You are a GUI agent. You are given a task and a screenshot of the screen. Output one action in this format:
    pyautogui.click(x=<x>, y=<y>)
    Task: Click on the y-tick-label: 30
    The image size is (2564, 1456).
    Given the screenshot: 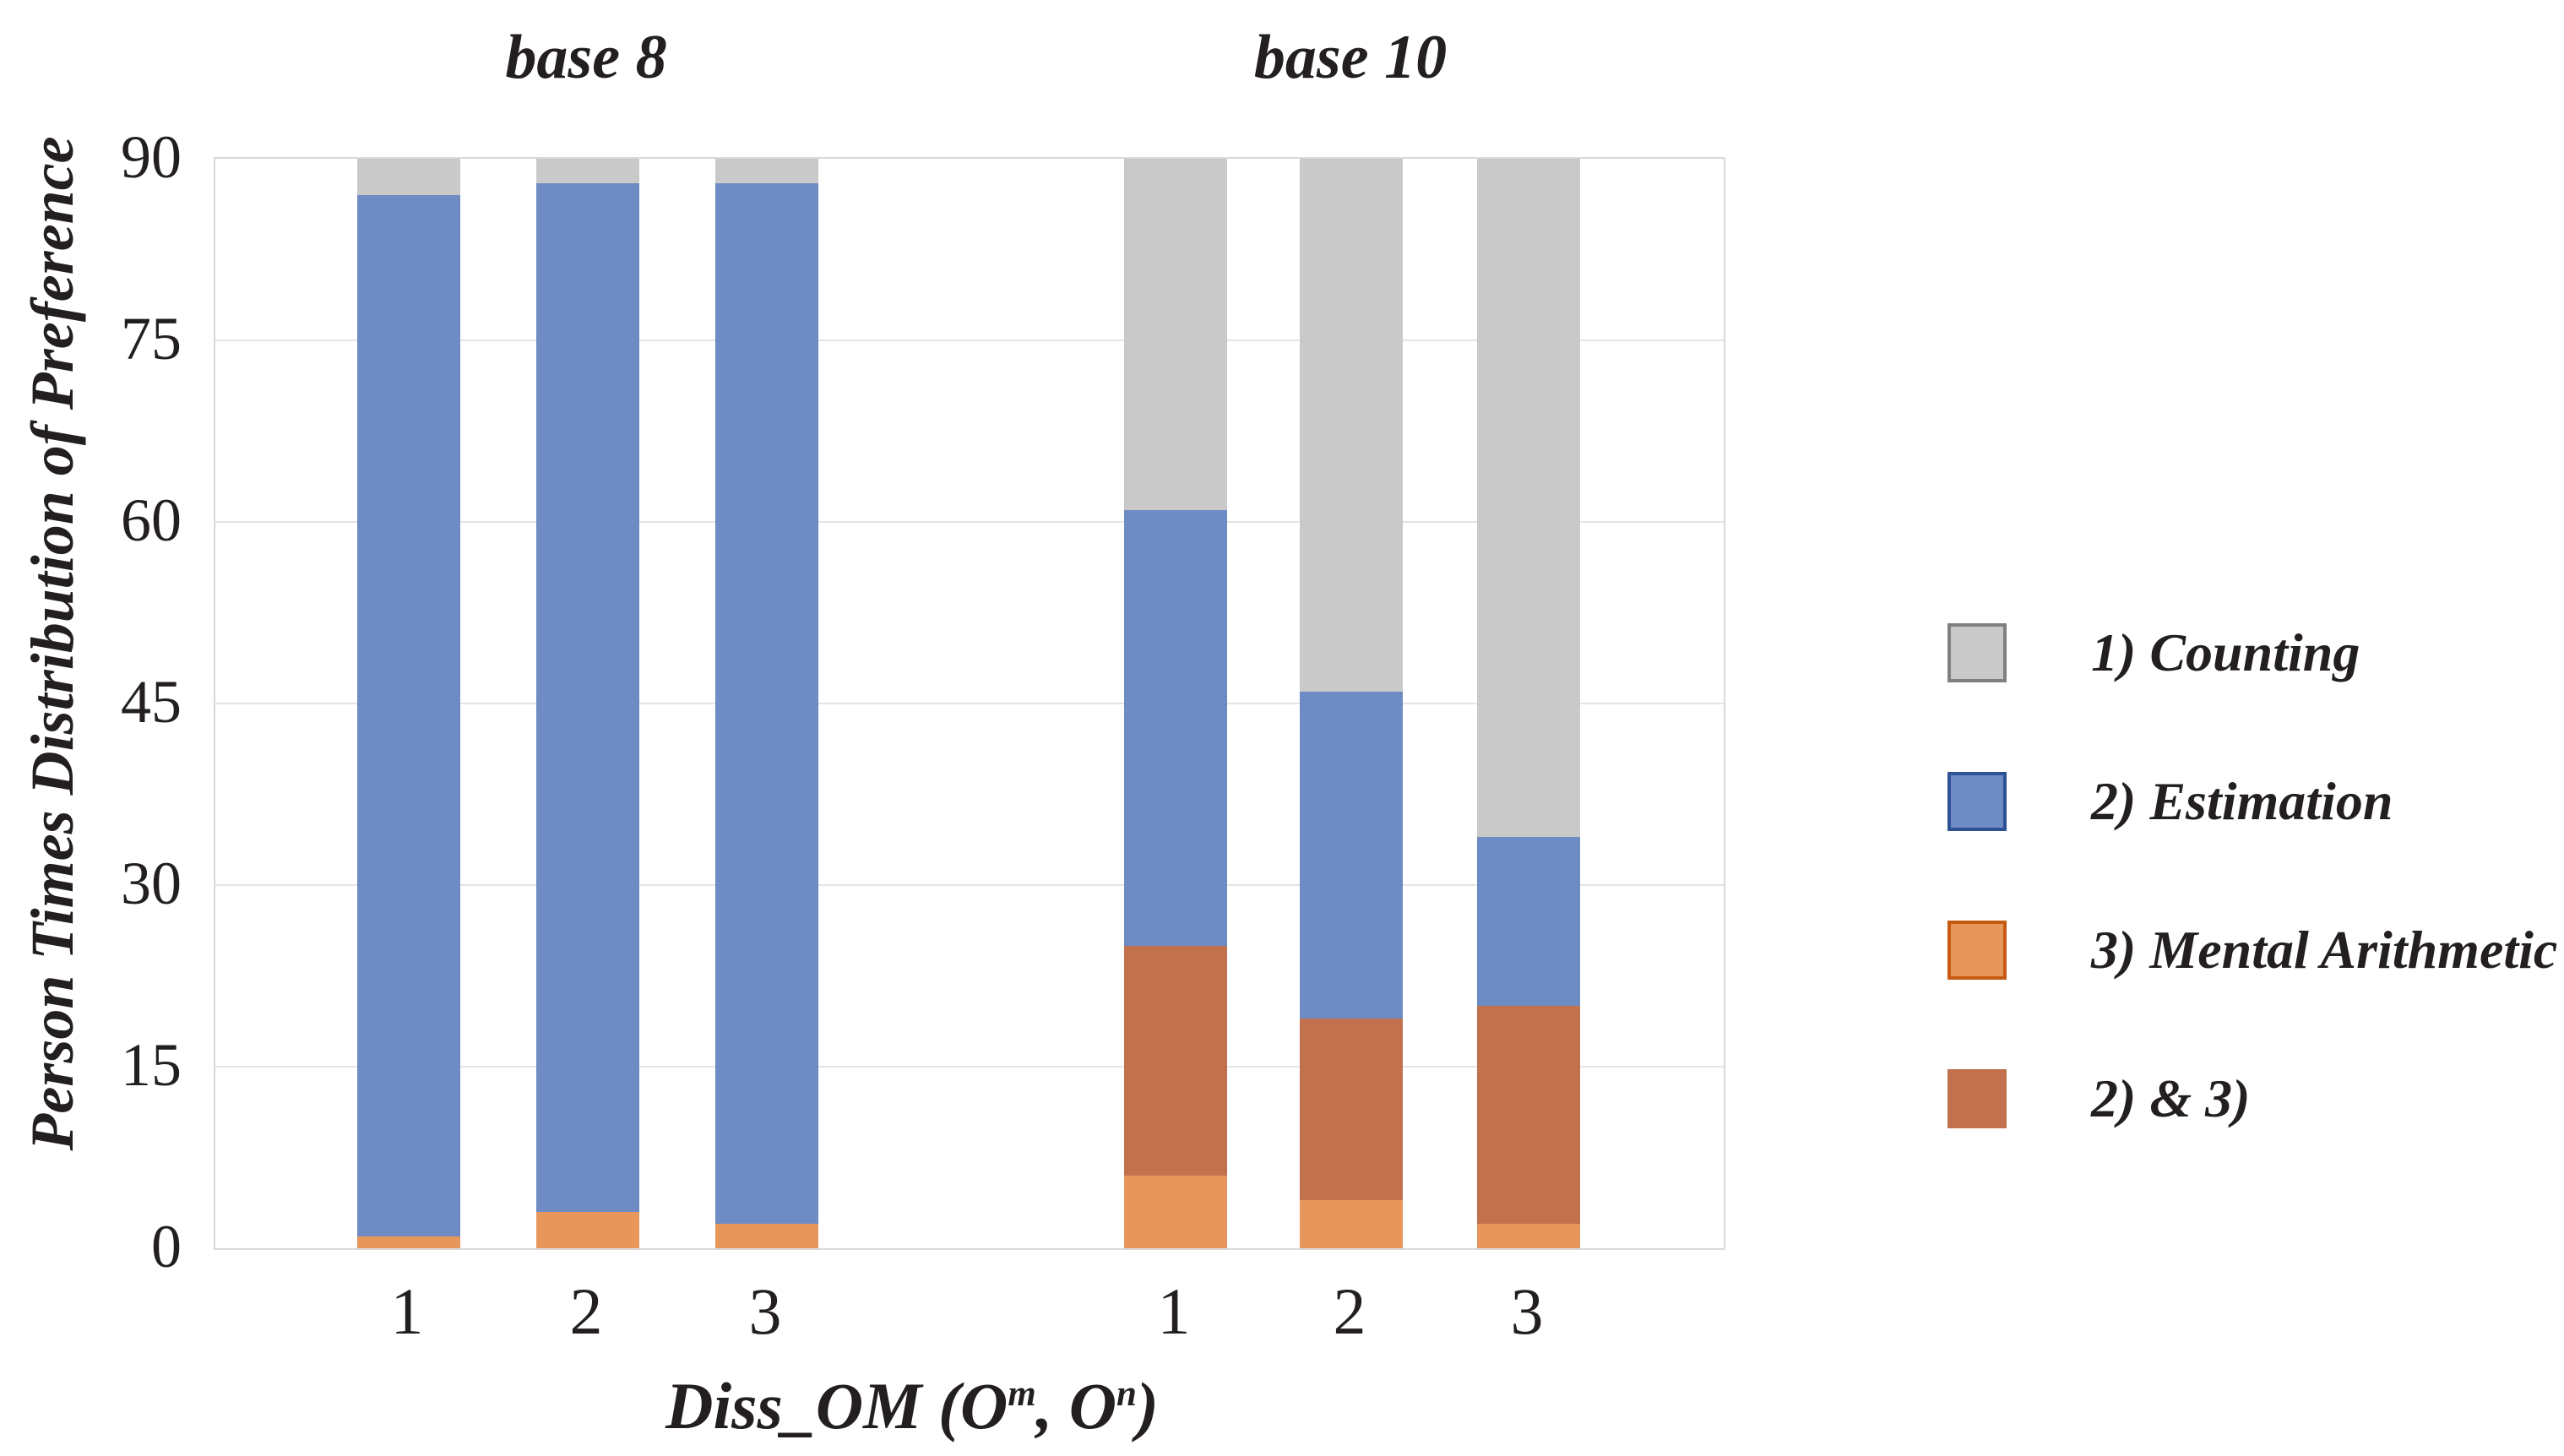 What is the action you would take?
    pyautogui.click(x=151, y=883)
    